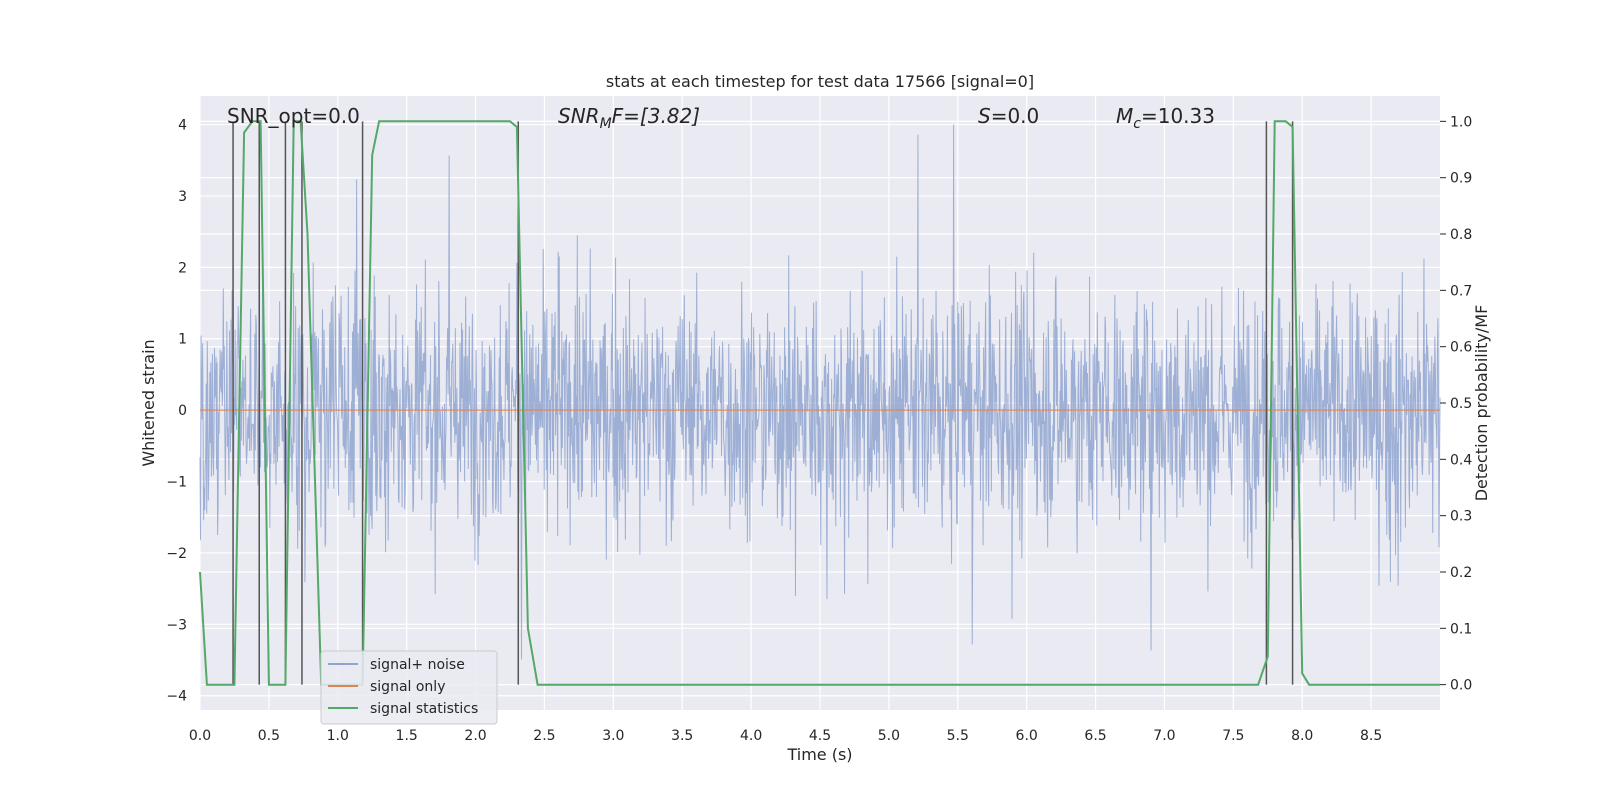  Describe the element at coordinates (475, 736) in the screenshot. I see `x-tick-label: 2.0` at that location.